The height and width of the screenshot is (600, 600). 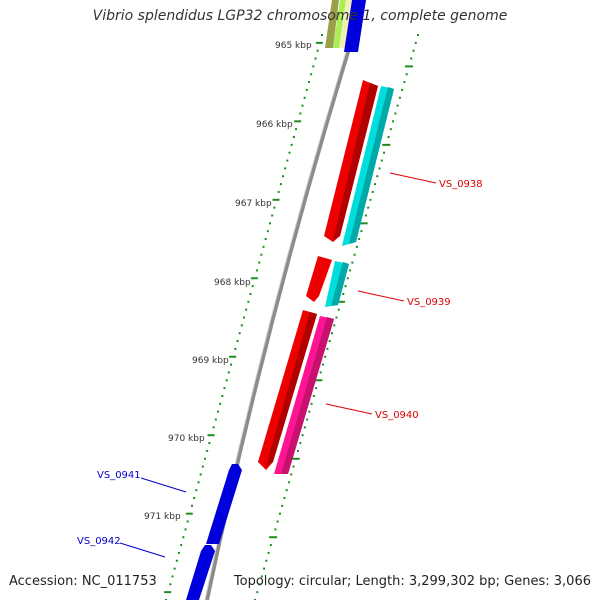 What do you see at coordinates (397, 415) in the screenshot?
I see `gene-label-vs0940: VS_0940` at bounding box center [397, 415].